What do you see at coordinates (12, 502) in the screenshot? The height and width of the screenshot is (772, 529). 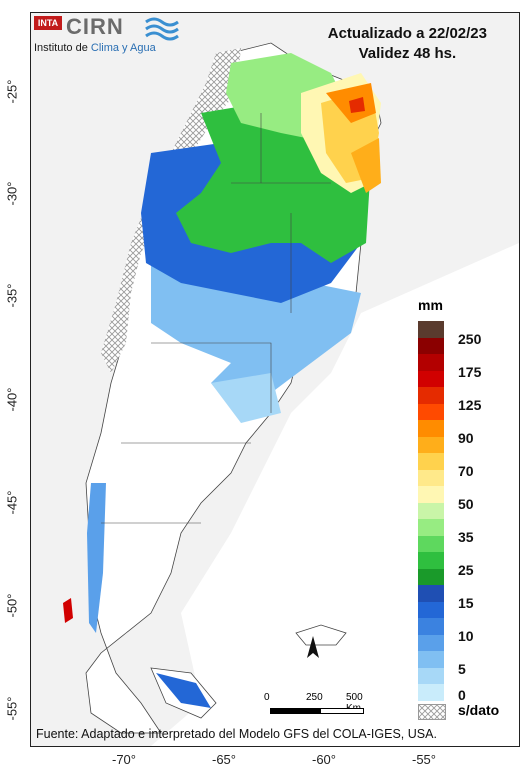 I see `lat-tick: -45°` at bounding box center [12, 502].